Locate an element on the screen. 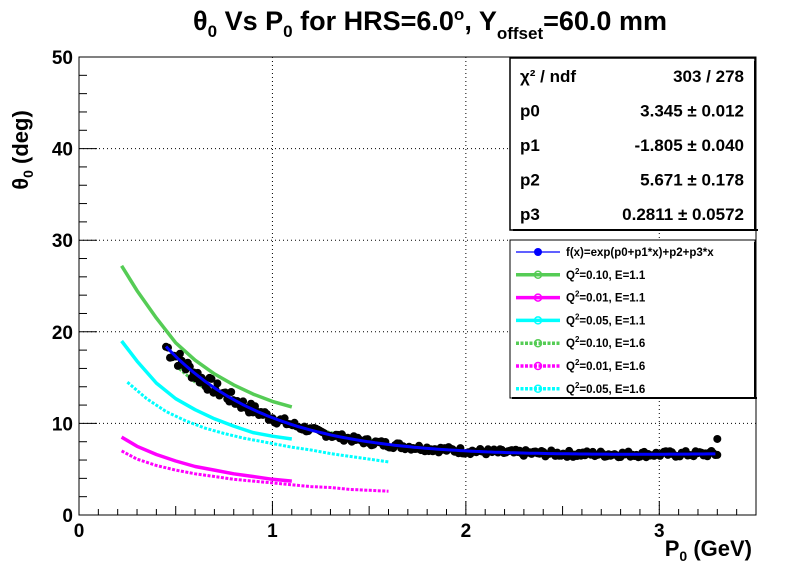 The image size is (796, 572). fit-curve is located at coordinates (440, 400).